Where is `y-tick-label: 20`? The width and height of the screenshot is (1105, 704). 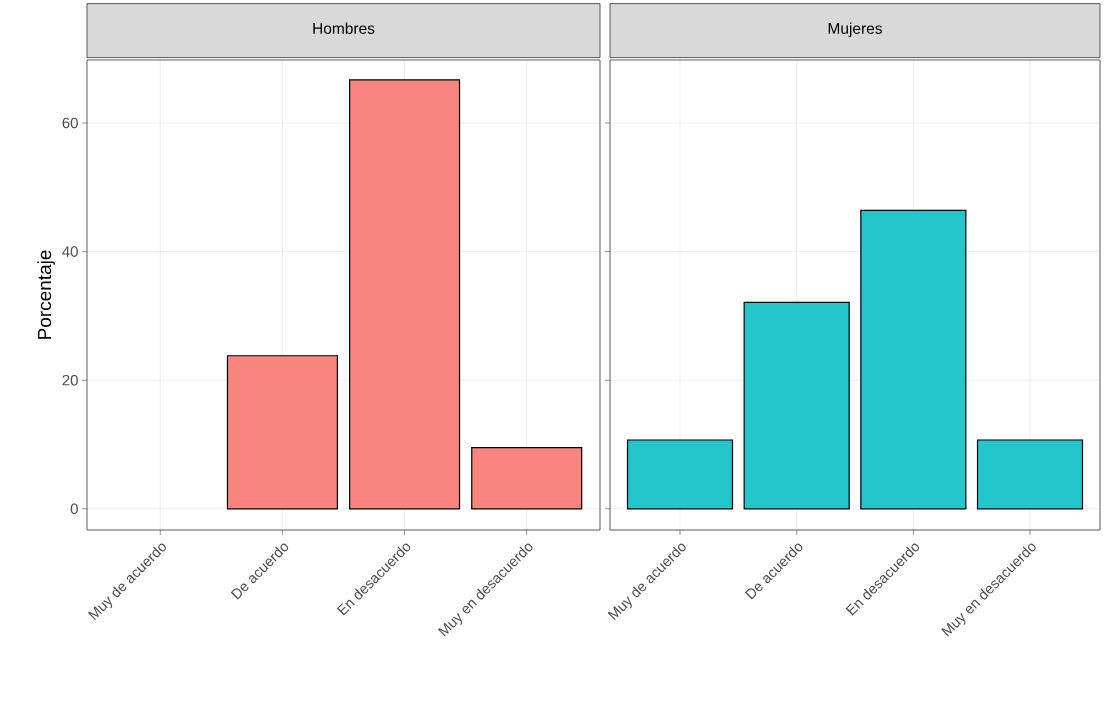 y-tick-label: 20 is located at coordinates (70, 380).